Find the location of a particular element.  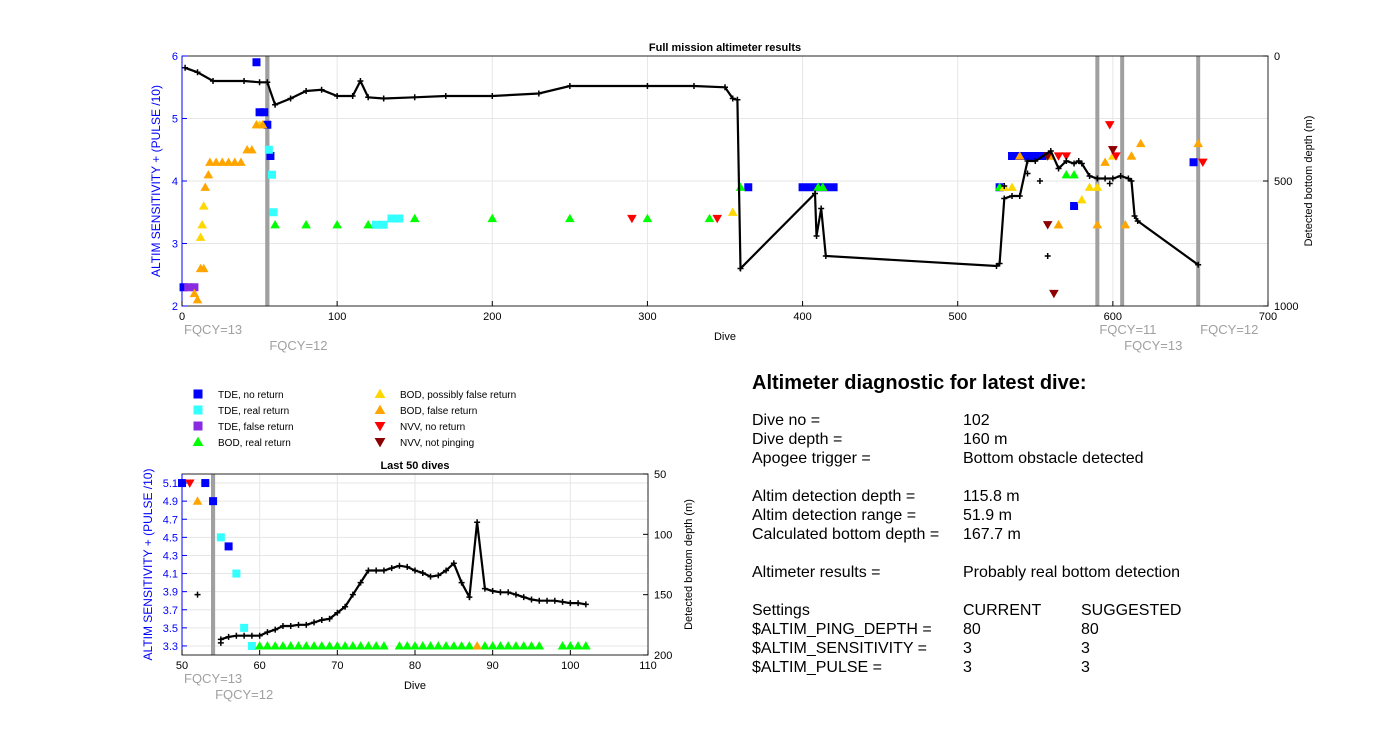

fqcy-label: FQCY=12 is located at coordinates (298, 345).